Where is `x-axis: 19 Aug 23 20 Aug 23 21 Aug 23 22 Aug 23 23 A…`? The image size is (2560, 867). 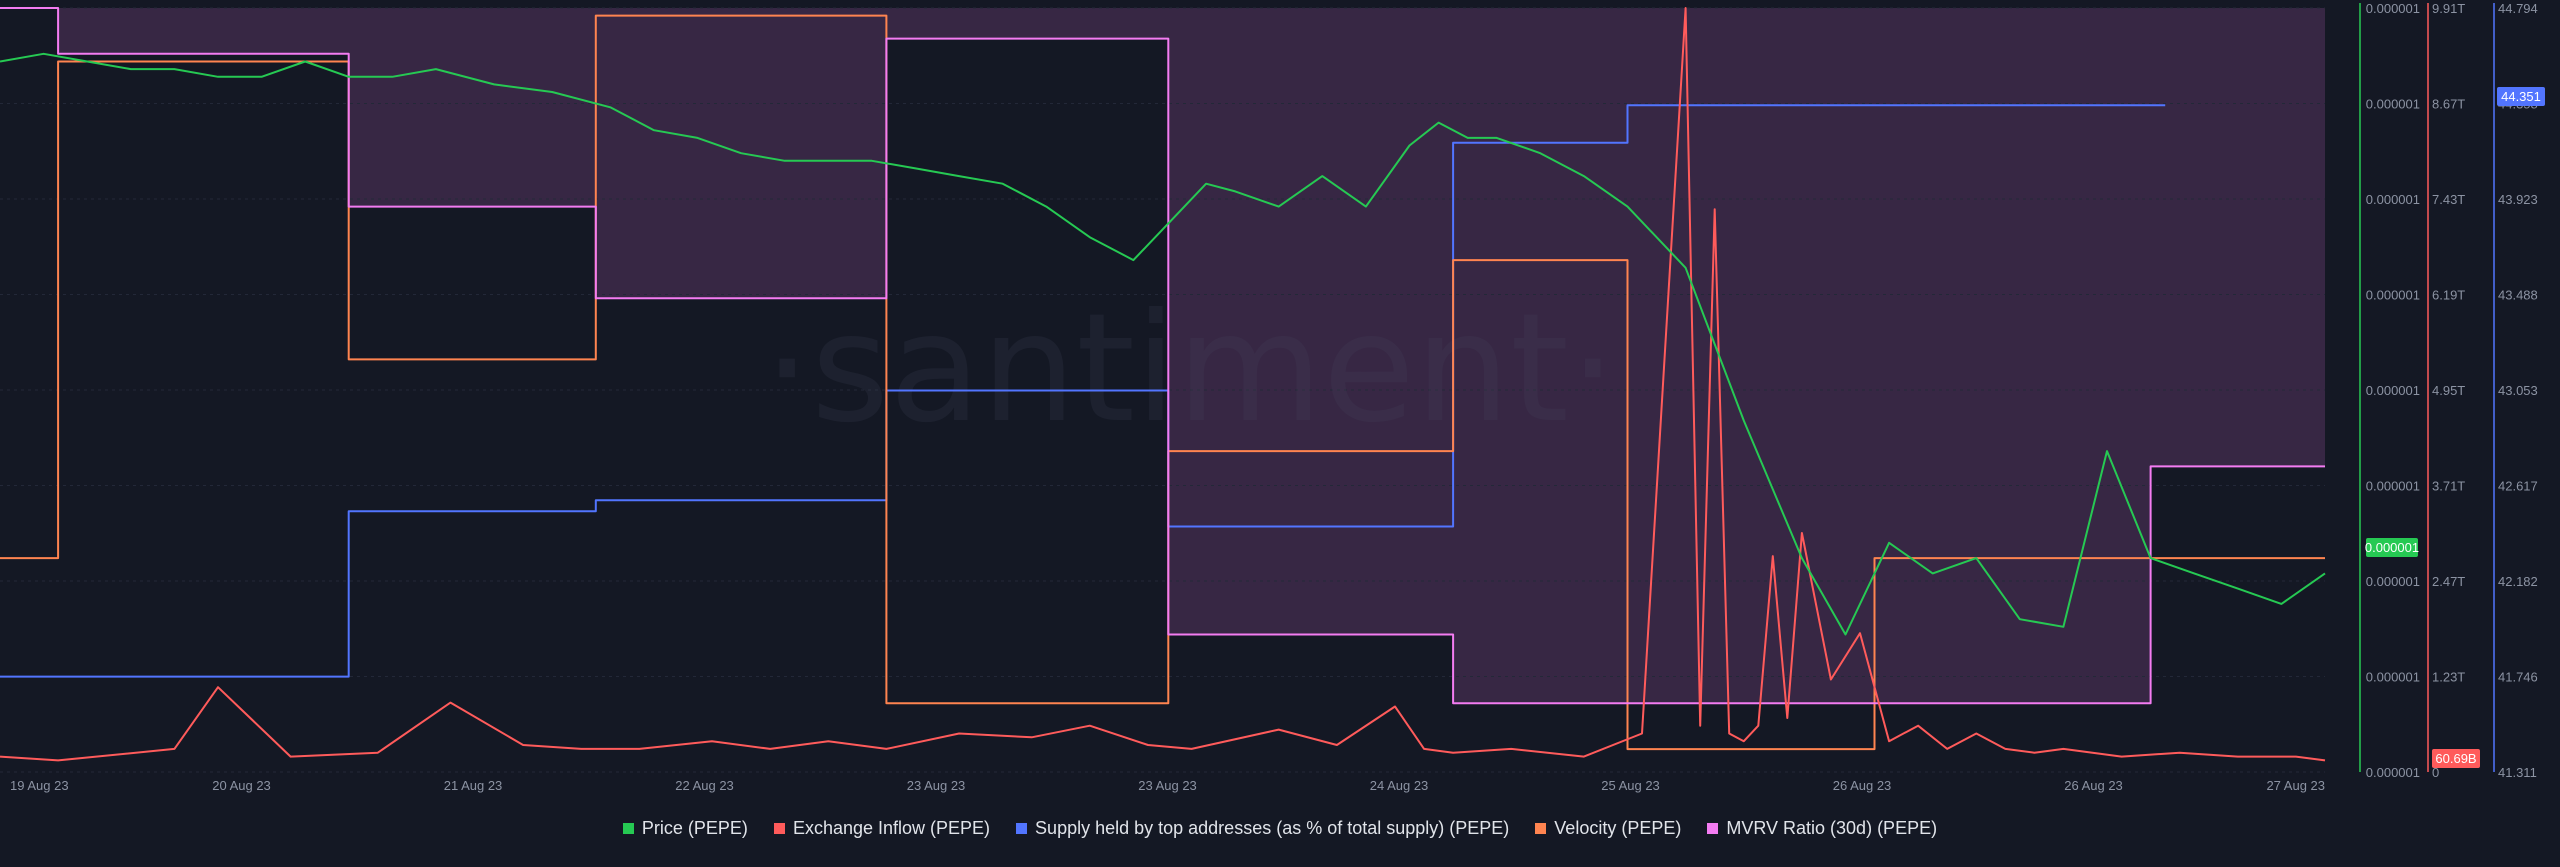
x-axis: 19 Aug 23 20 Aug 23 21 Aug 23 22 Aug 23 23 A… is located at coordinates (1167, 785).